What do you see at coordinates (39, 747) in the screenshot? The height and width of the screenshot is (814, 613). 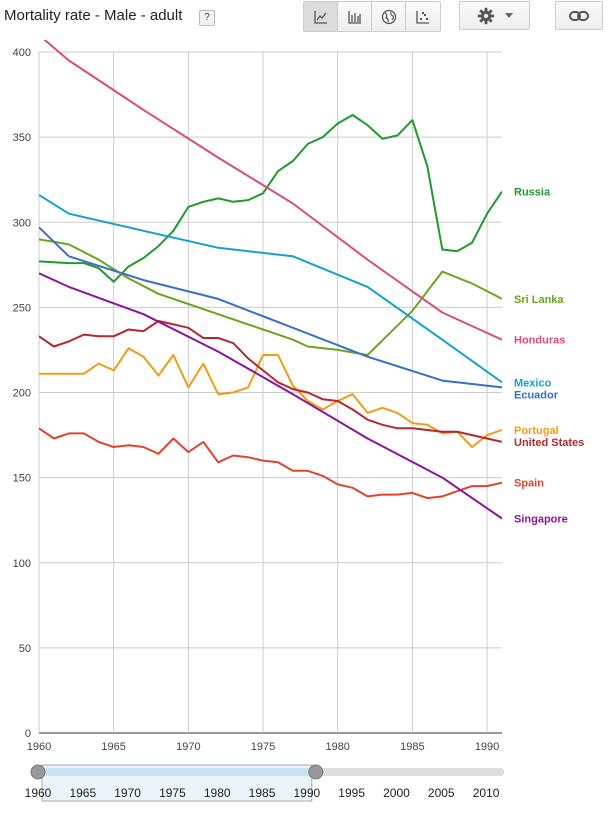 I see `x-tick-label: 1960` at bounding box center [39, 747].